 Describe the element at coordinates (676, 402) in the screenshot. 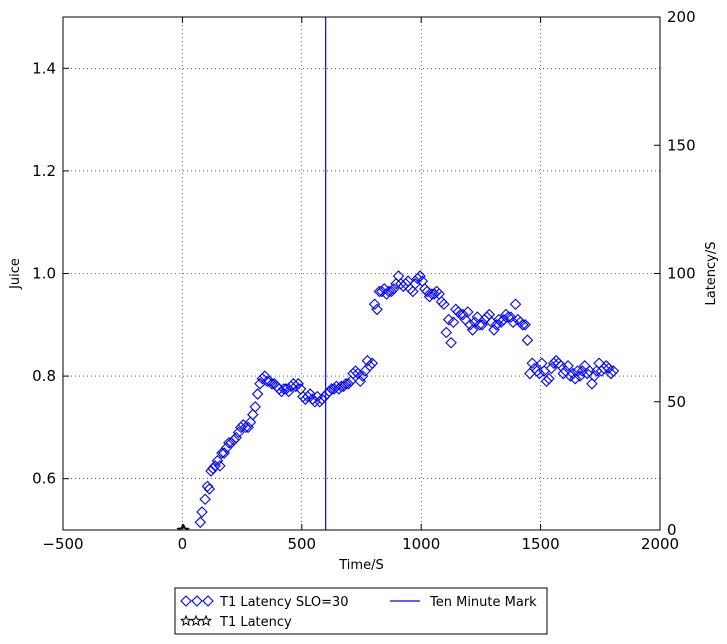

I see `y-right-tick-label: 50` at that location.